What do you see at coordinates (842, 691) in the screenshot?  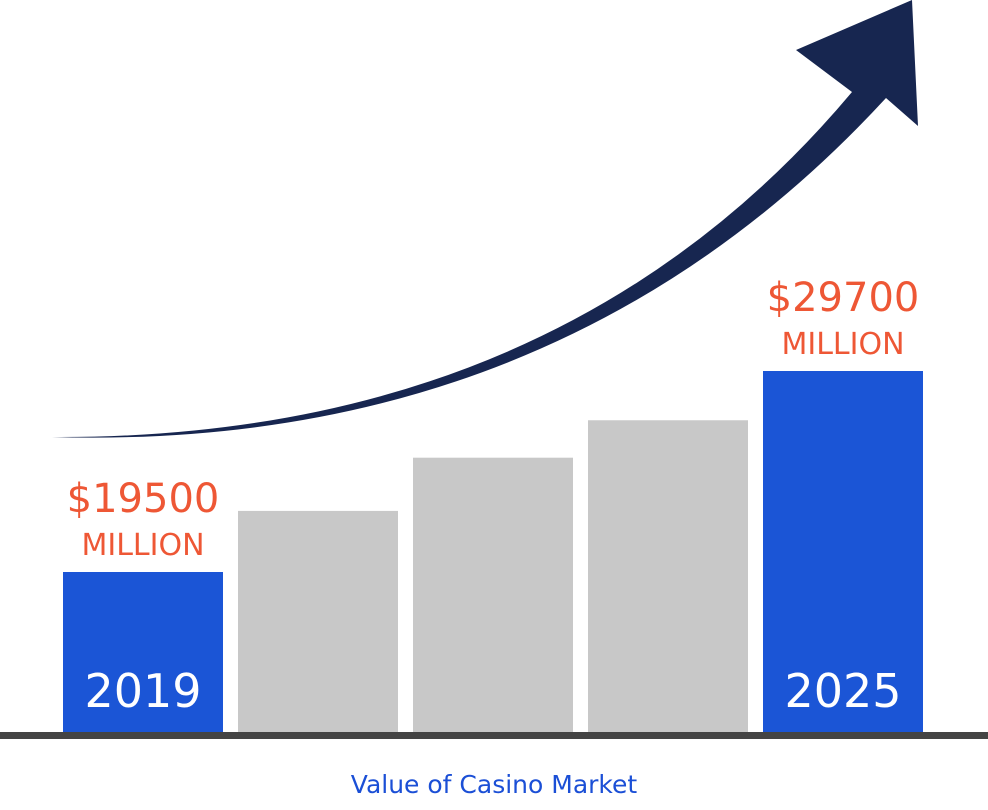 I see `bar-year-label: 2025` at bounding box center [842, 691].